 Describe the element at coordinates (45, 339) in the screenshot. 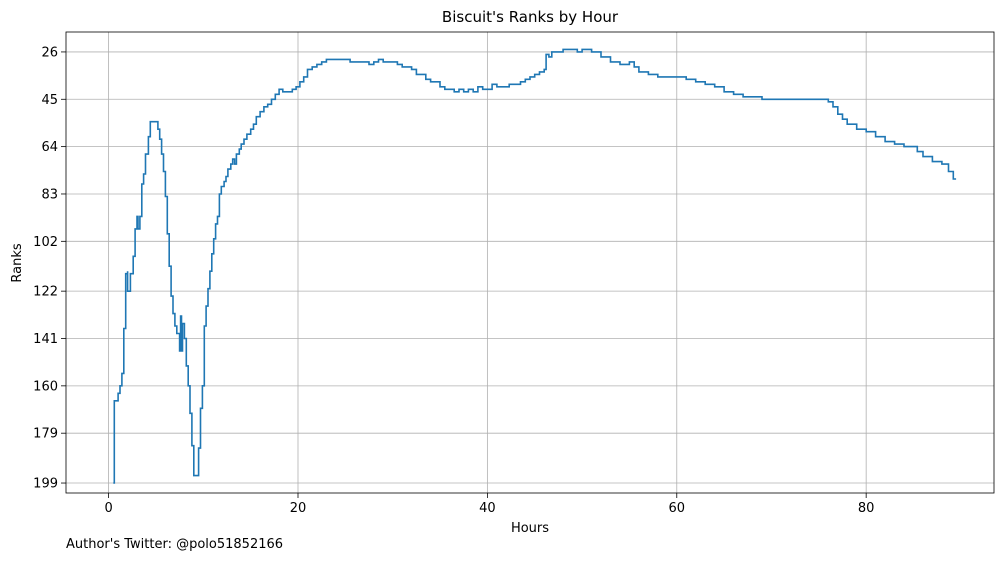

I see `y-tick-label: 141` at that location.